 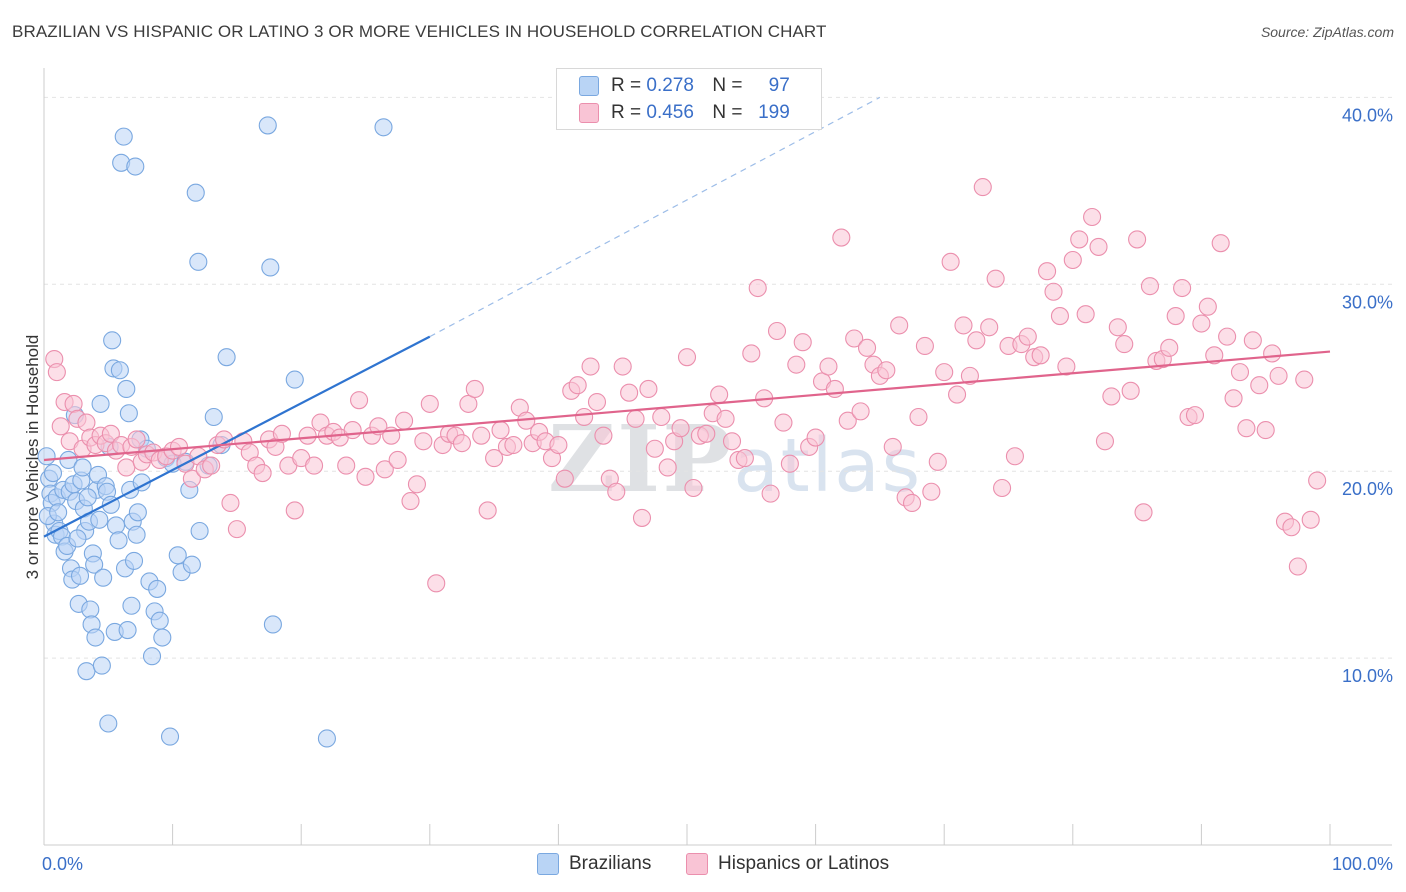 What do you see at coordinates (670, 112) in the screenshot?
I see `r-value: 0.456` at bounding box center [670, 112].